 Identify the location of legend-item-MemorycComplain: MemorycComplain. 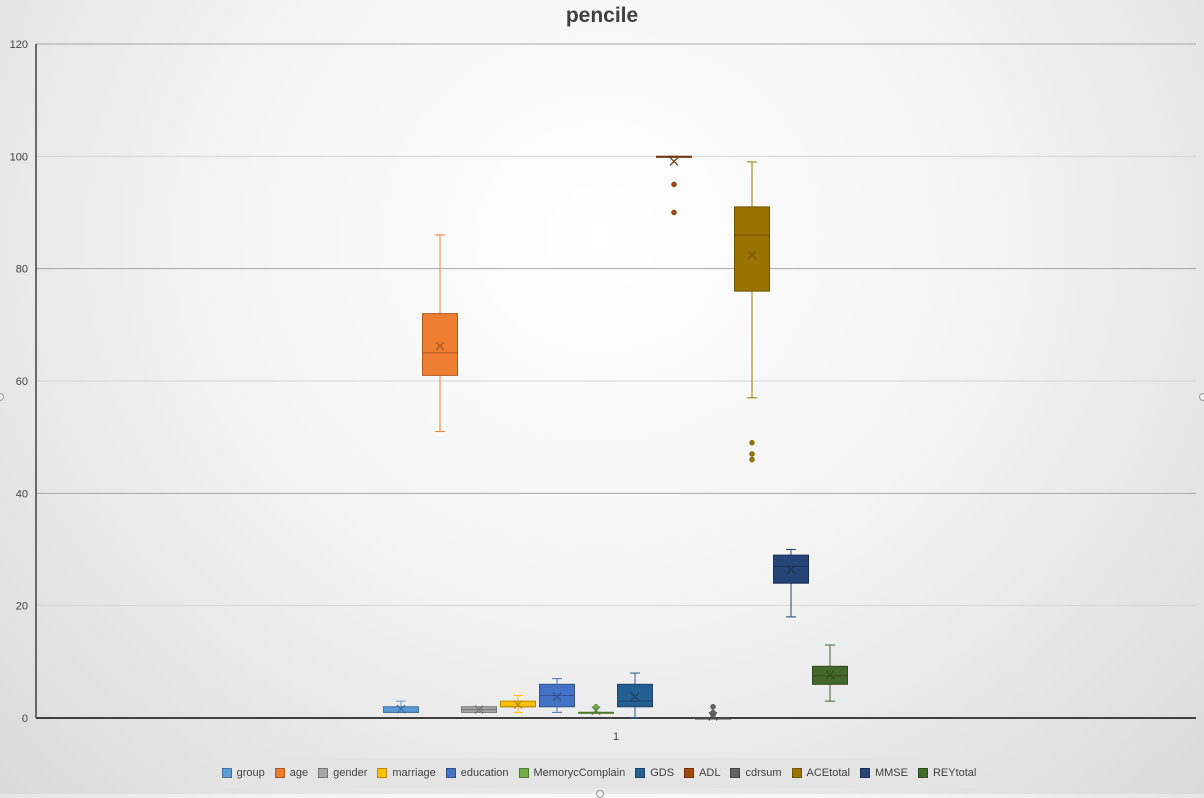
(572, 773).